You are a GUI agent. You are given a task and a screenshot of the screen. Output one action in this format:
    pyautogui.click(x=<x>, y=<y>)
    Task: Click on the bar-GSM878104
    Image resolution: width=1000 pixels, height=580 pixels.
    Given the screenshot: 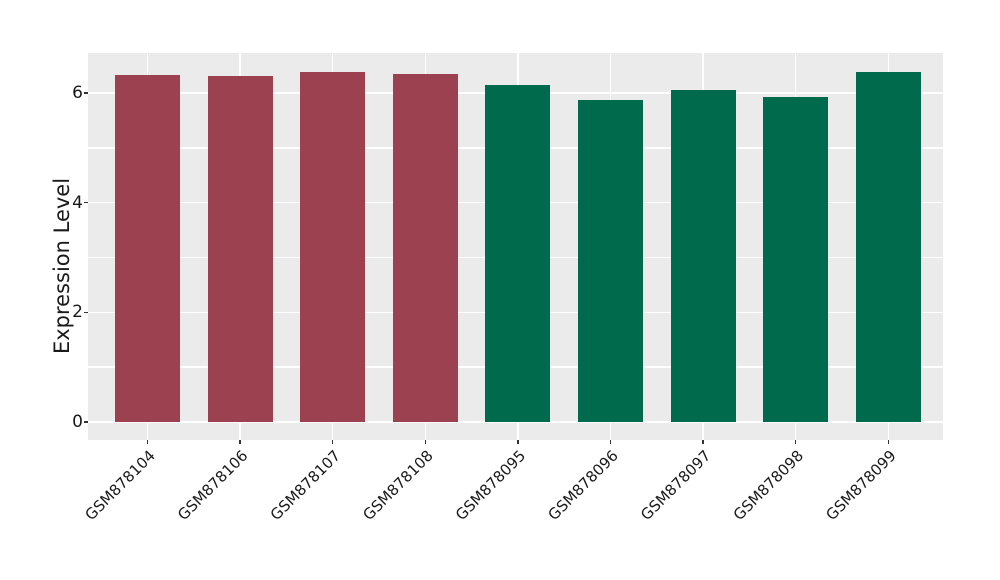 What is the action you would take?
    pyautogui.click(x=147, y=248)
    